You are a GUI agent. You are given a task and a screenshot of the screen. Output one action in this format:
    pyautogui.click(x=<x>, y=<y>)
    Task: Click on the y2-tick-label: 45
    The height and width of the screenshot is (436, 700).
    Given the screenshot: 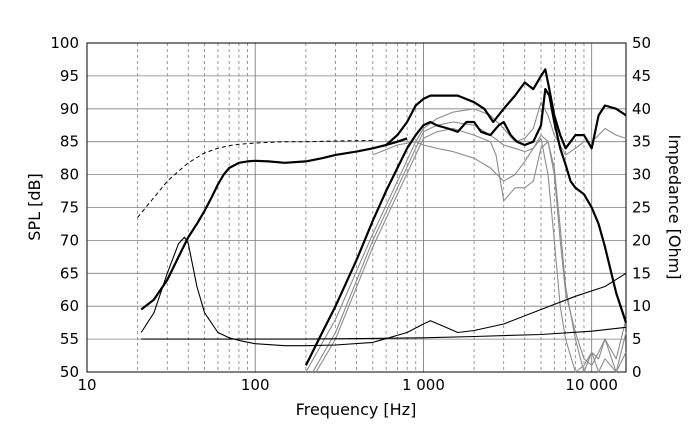 What is the action you would take?
    pyautogui.click(x=641, y=76)
    